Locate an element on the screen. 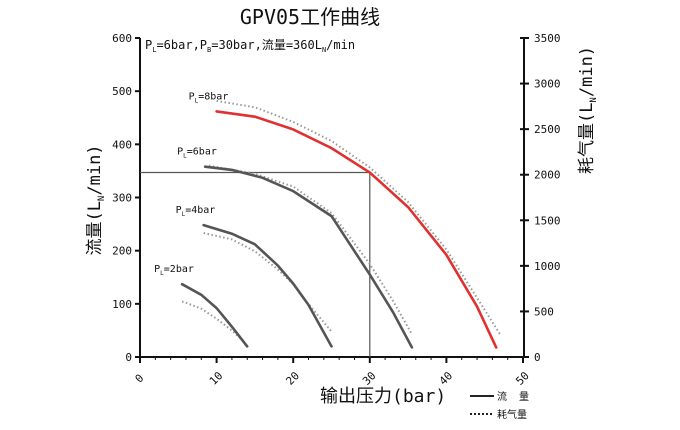 The height and width of the screenshot is (430, 680). consumption-line-PL=6bar is located at coordinates (310, 249).